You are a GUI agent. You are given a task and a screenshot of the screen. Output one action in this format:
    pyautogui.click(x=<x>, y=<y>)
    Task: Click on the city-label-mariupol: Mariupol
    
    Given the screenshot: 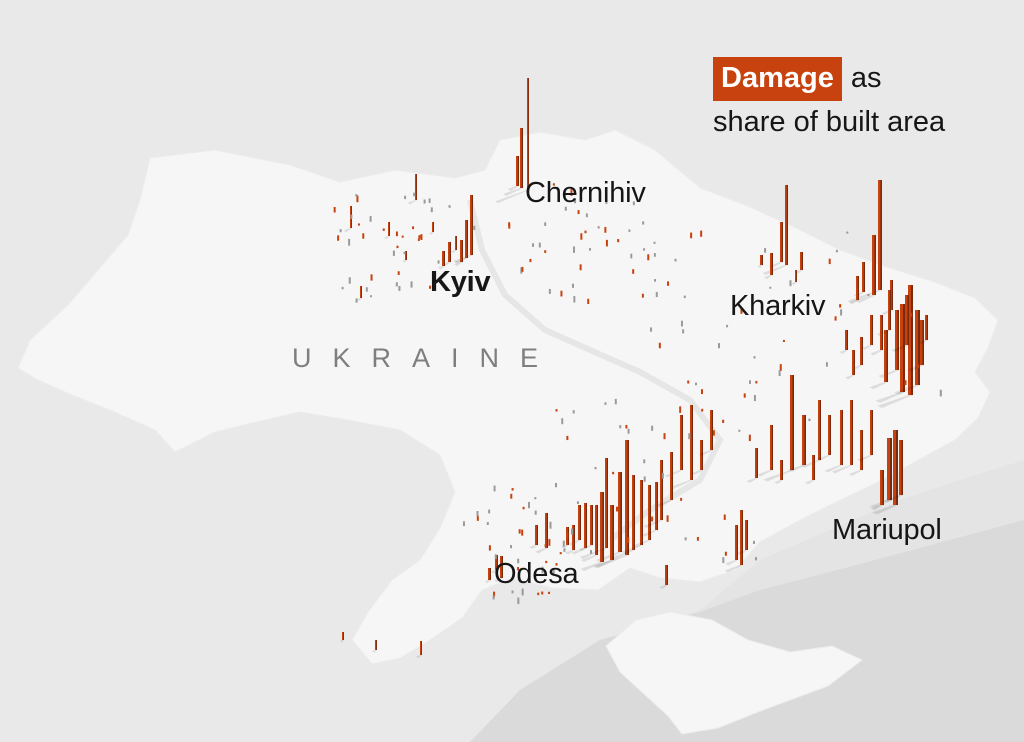 What is the action you would take?
    pyautogui.click(x=887, y=530)
    